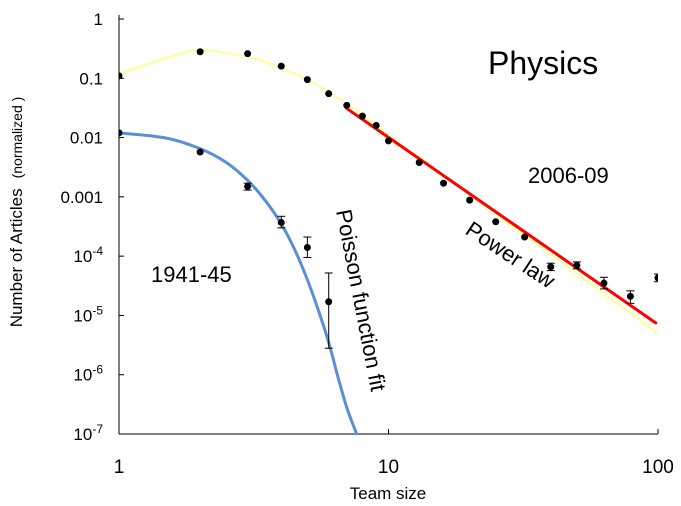  What do you see at coordinates (16, 257) in the screenshot?
I see `y-axis-label: Number of Articles` at bounding box center [16, 257].